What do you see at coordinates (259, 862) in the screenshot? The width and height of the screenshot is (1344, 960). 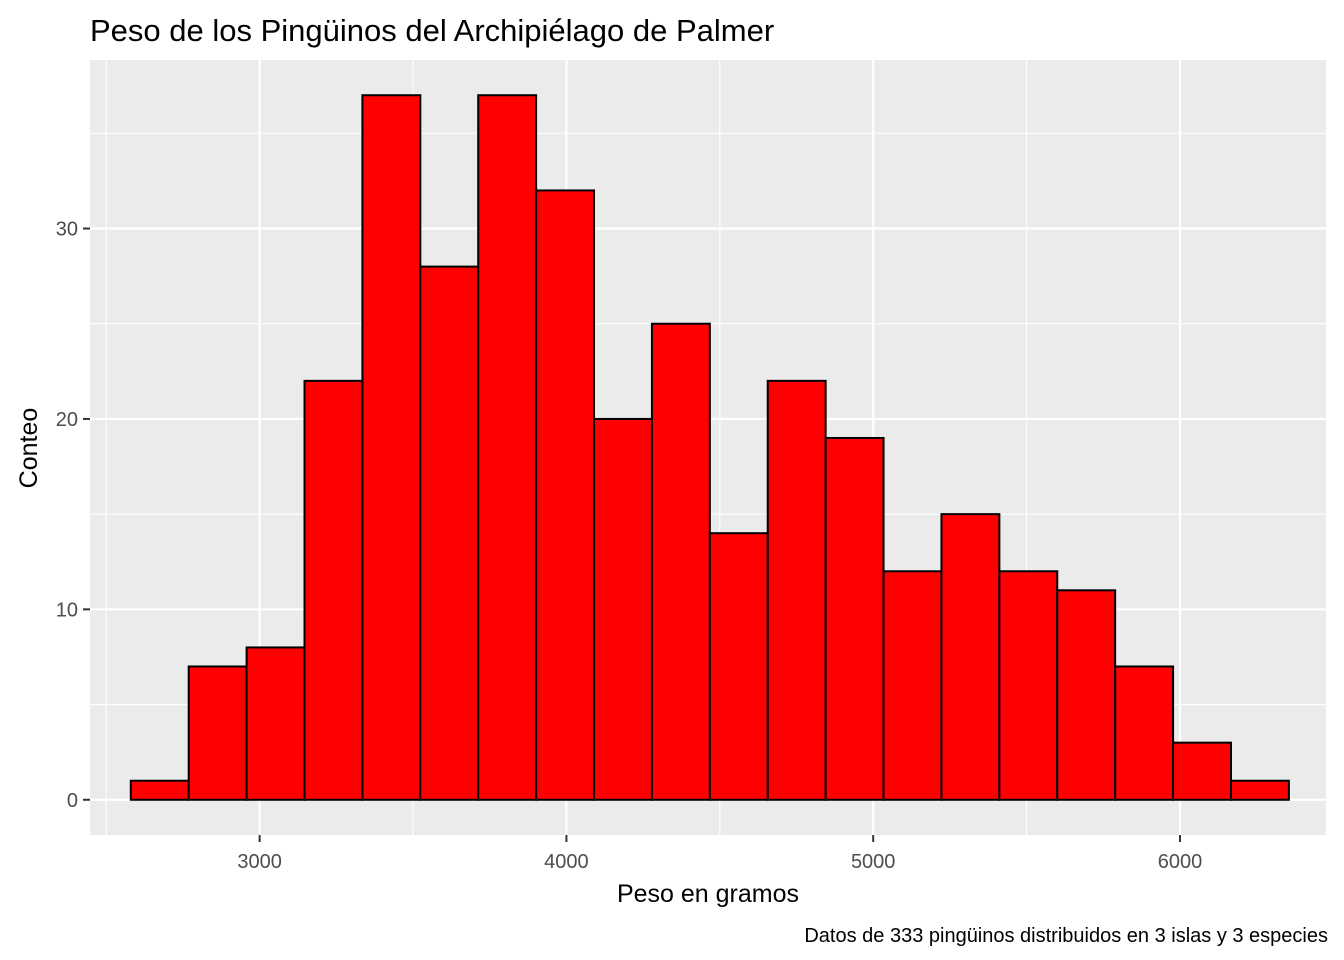 I see `x-tick-label: 3000` at bounding box center [259, 862].